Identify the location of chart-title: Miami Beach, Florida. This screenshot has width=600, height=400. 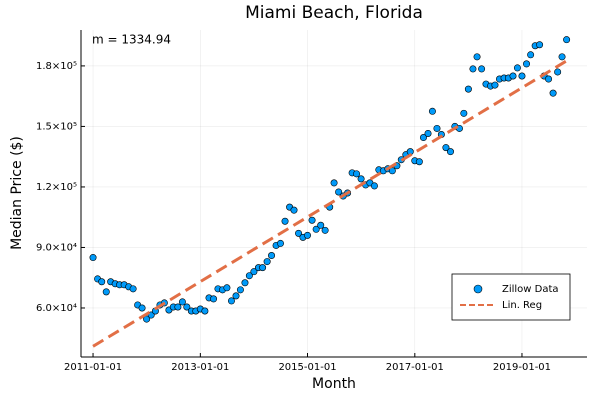
(334, 13).